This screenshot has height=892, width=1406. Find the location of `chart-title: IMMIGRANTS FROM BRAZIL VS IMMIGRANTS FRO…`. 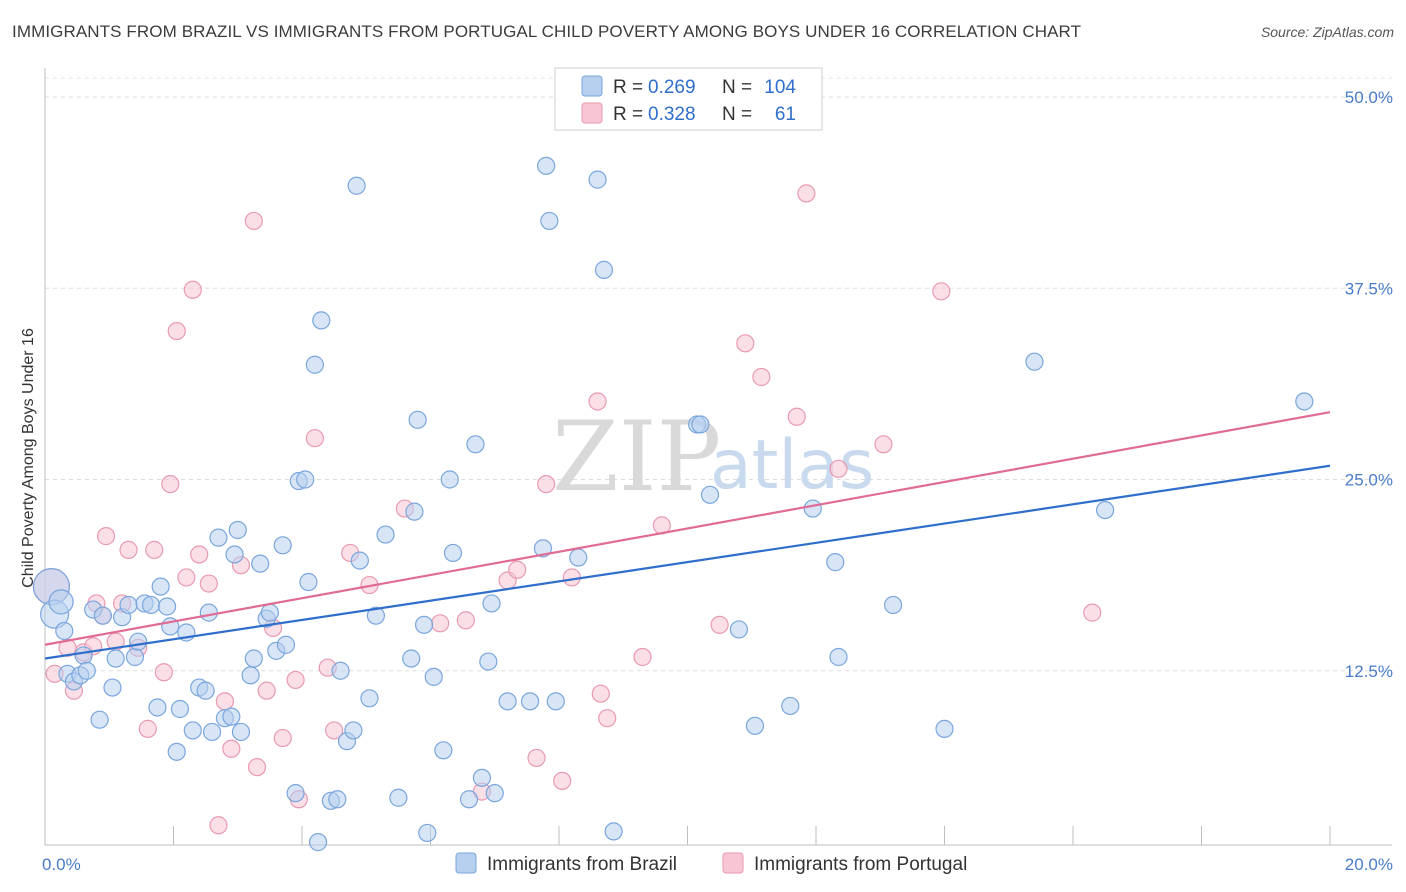

chart-title: IMMIGRANTS FROM BRAZIL VS IMMIGRANTS FRO… is located at coordinates (547, 31).